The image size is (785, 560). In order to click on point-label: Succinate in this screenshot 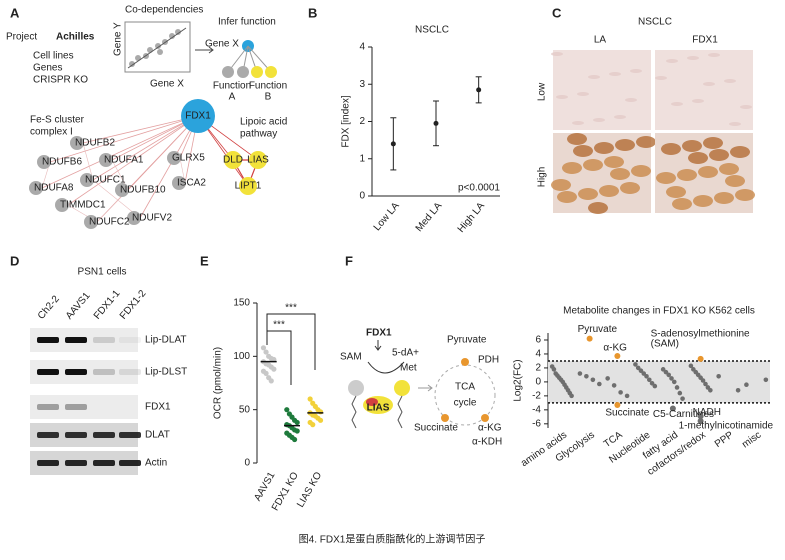, I will do `click(627, 413)`.